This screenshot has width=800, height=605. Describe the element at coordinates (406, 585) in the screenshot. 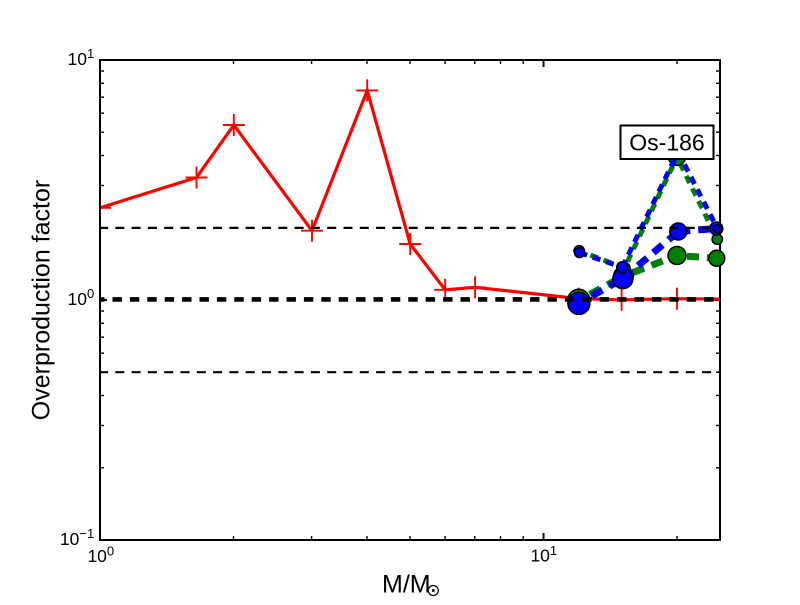

I see `svg-text: M/M` at that location.